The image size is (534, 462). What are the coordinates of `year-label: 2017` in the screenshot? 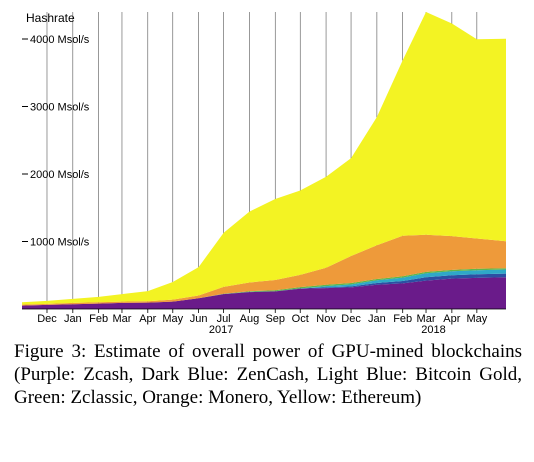 It's located at (221, 330).